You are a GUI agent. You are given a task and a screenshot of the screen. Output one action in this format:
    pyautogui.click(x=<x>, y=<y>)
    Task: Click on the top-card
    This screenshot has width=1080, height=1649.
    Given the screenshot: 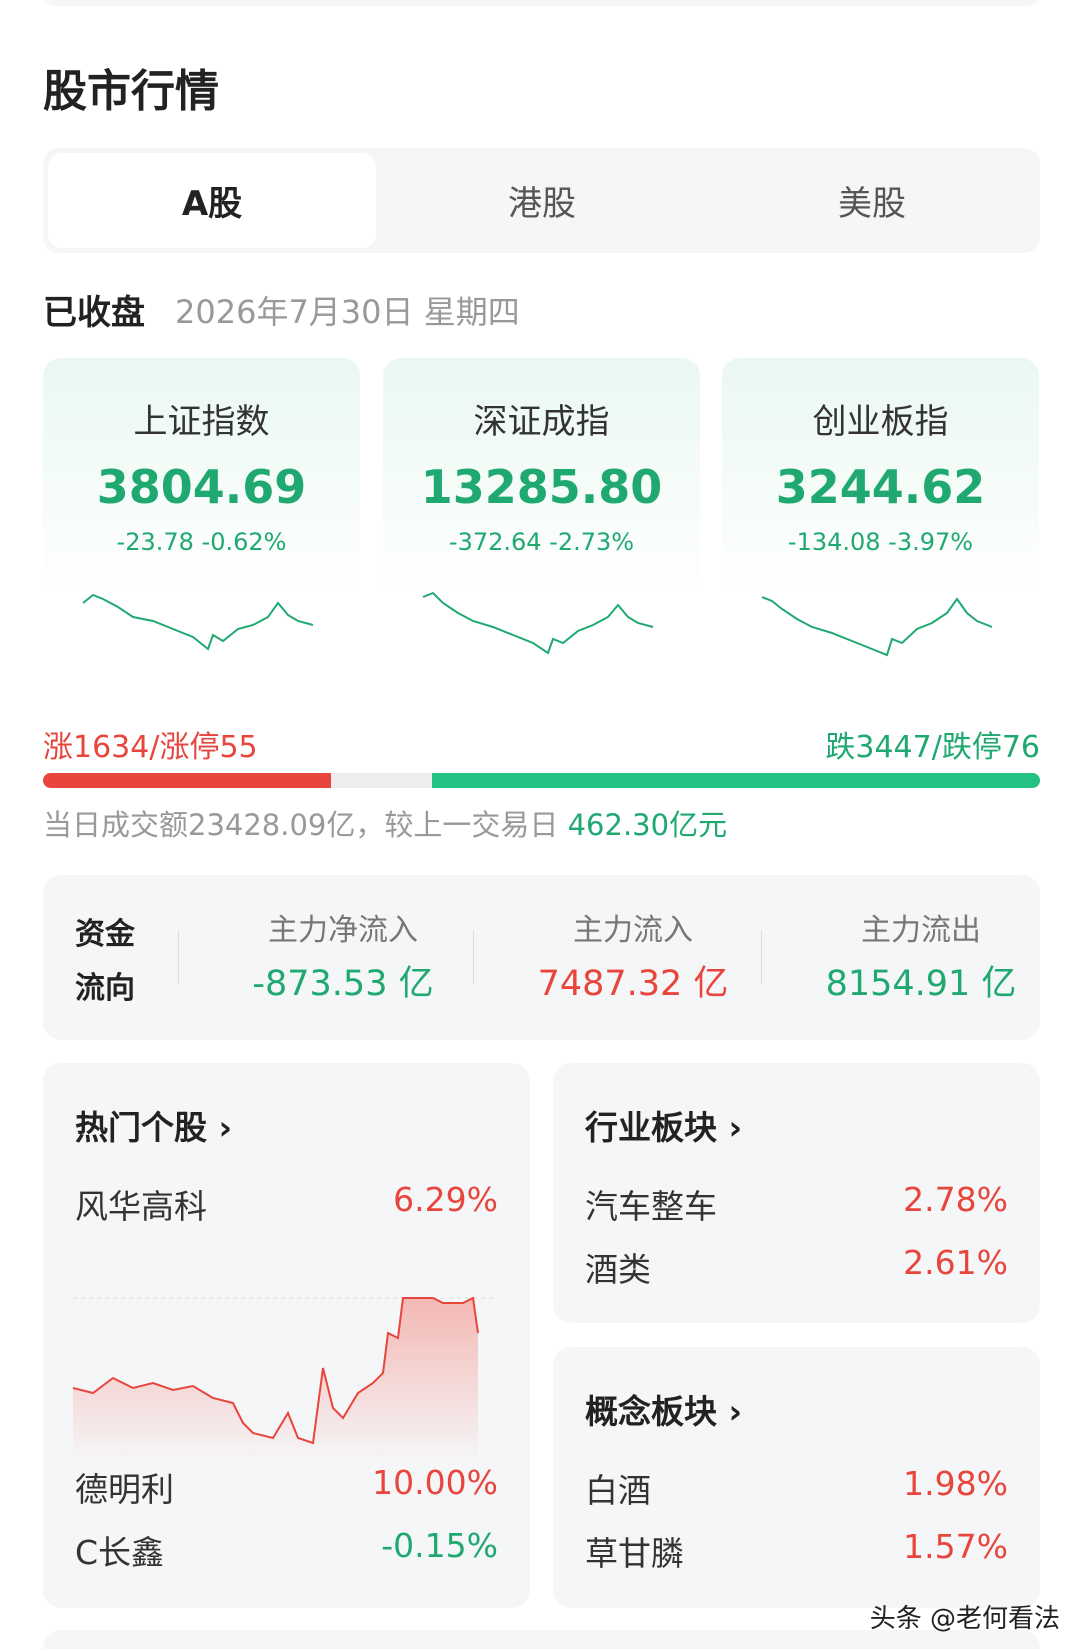 What is the action you would take?
    pyautogui.click(x=541, y=3)
    